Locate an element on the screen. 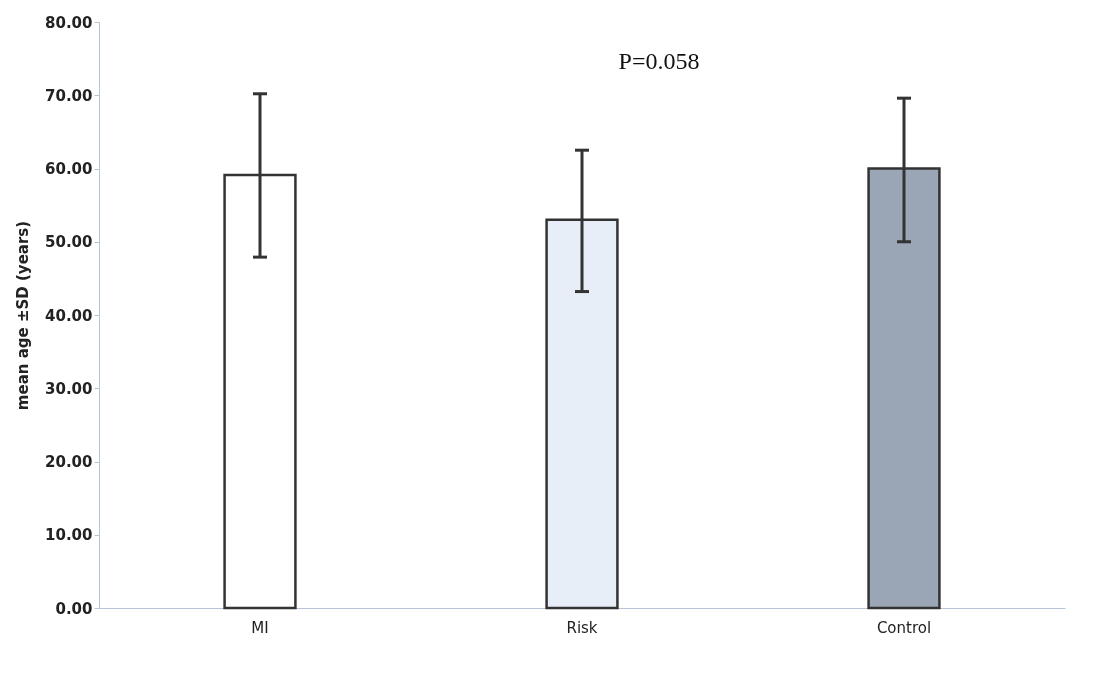 The width and height of the screenshot is (1119, 674). y-tick-label: 30.00 is located at coordinates (69, 388).